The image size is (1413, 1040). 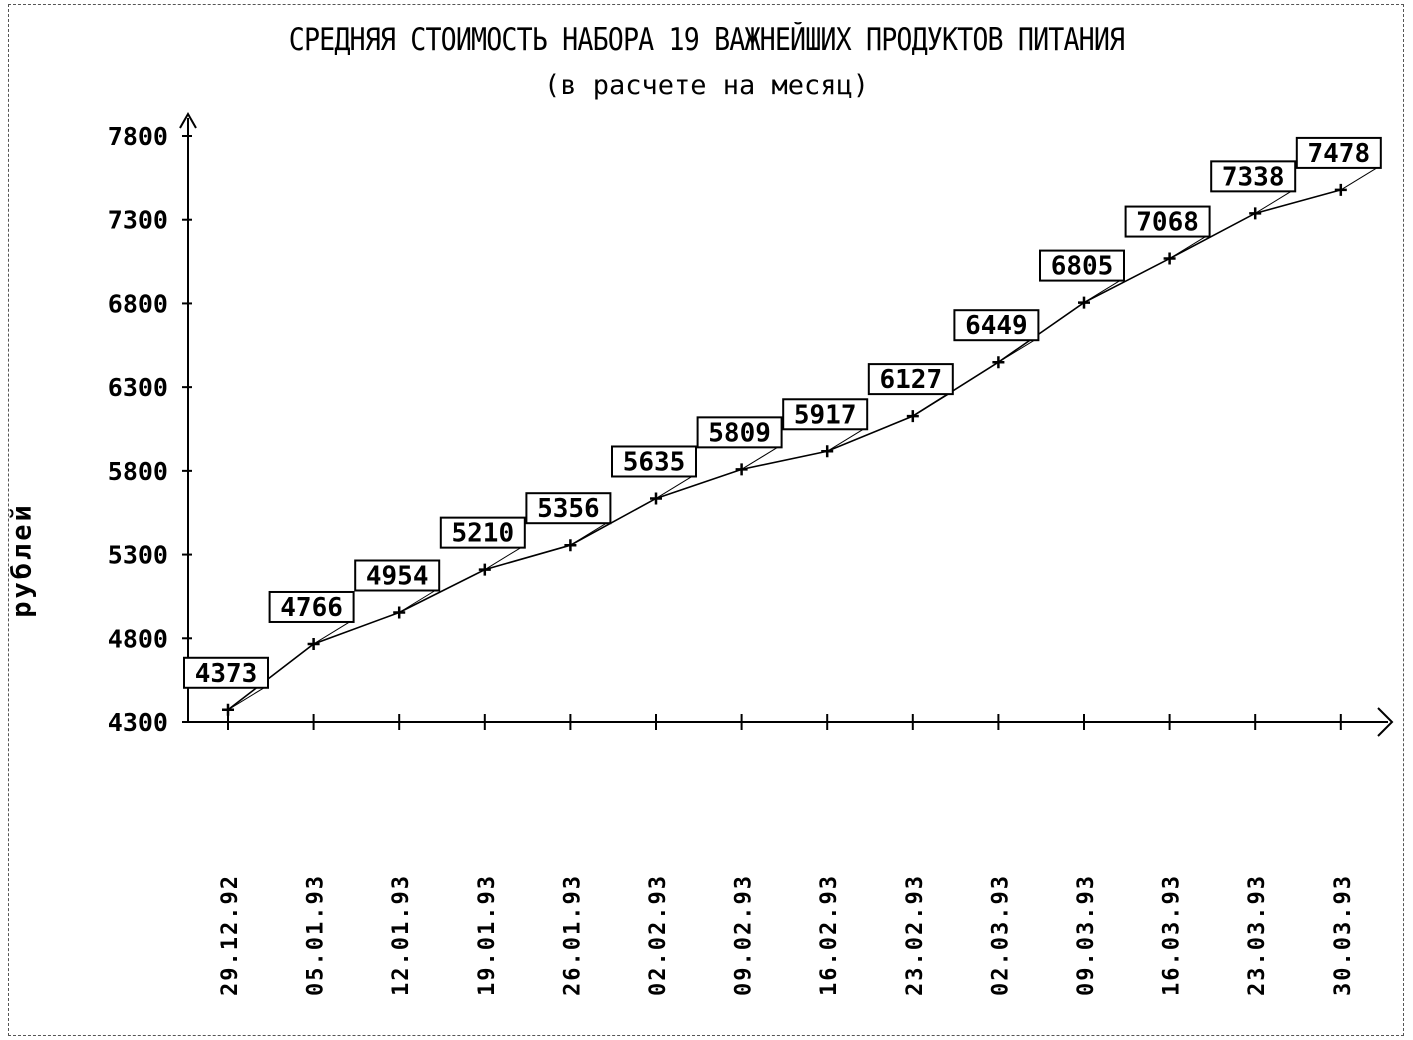 What do you see at coordinates (138, 555) in the screenshot?
I see `y-tick-label: 5300` at bounding box center [138, 555].